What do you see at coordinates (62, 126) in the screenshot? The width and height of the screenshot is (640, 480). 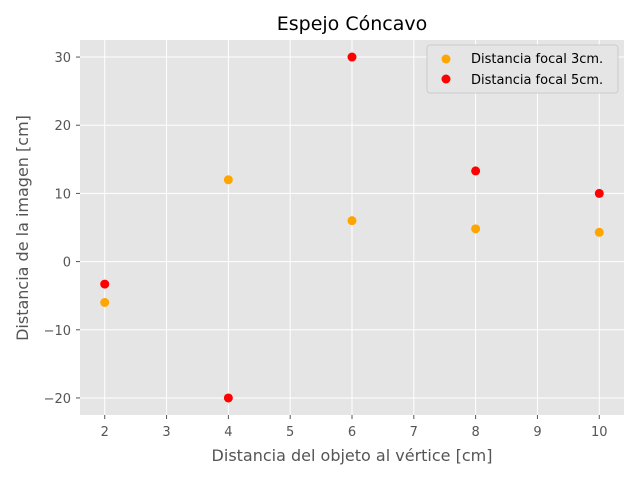 I see `y-tick-label: 20` at bounding box center [62, 126].